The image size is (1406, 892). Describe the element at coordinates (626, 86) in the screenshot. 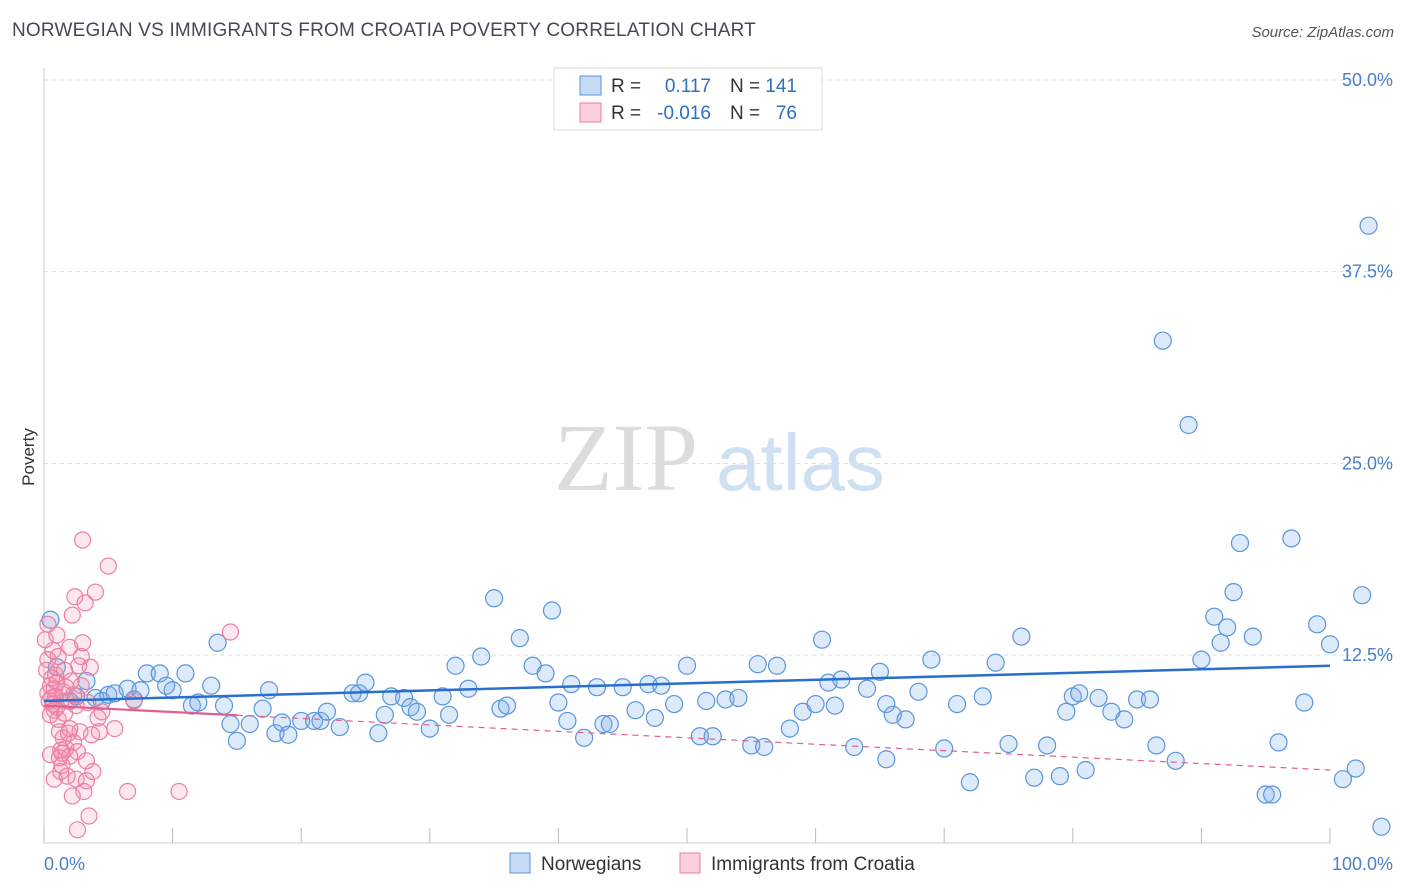

I see `legend-r-label-blue: R =` at that location.